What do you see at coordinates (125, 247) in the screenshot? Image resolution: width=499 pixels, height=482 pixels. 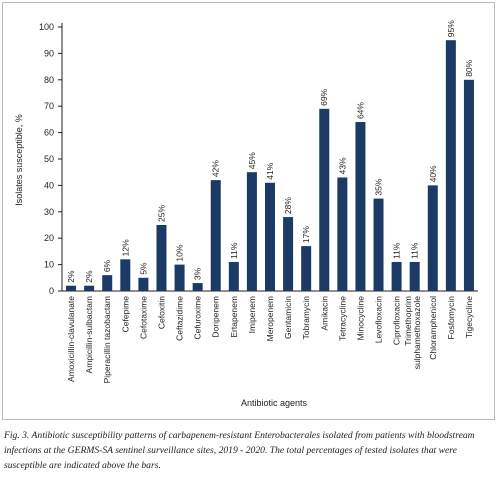 I see `data-label: 12%` at bounding box center [125, 247].